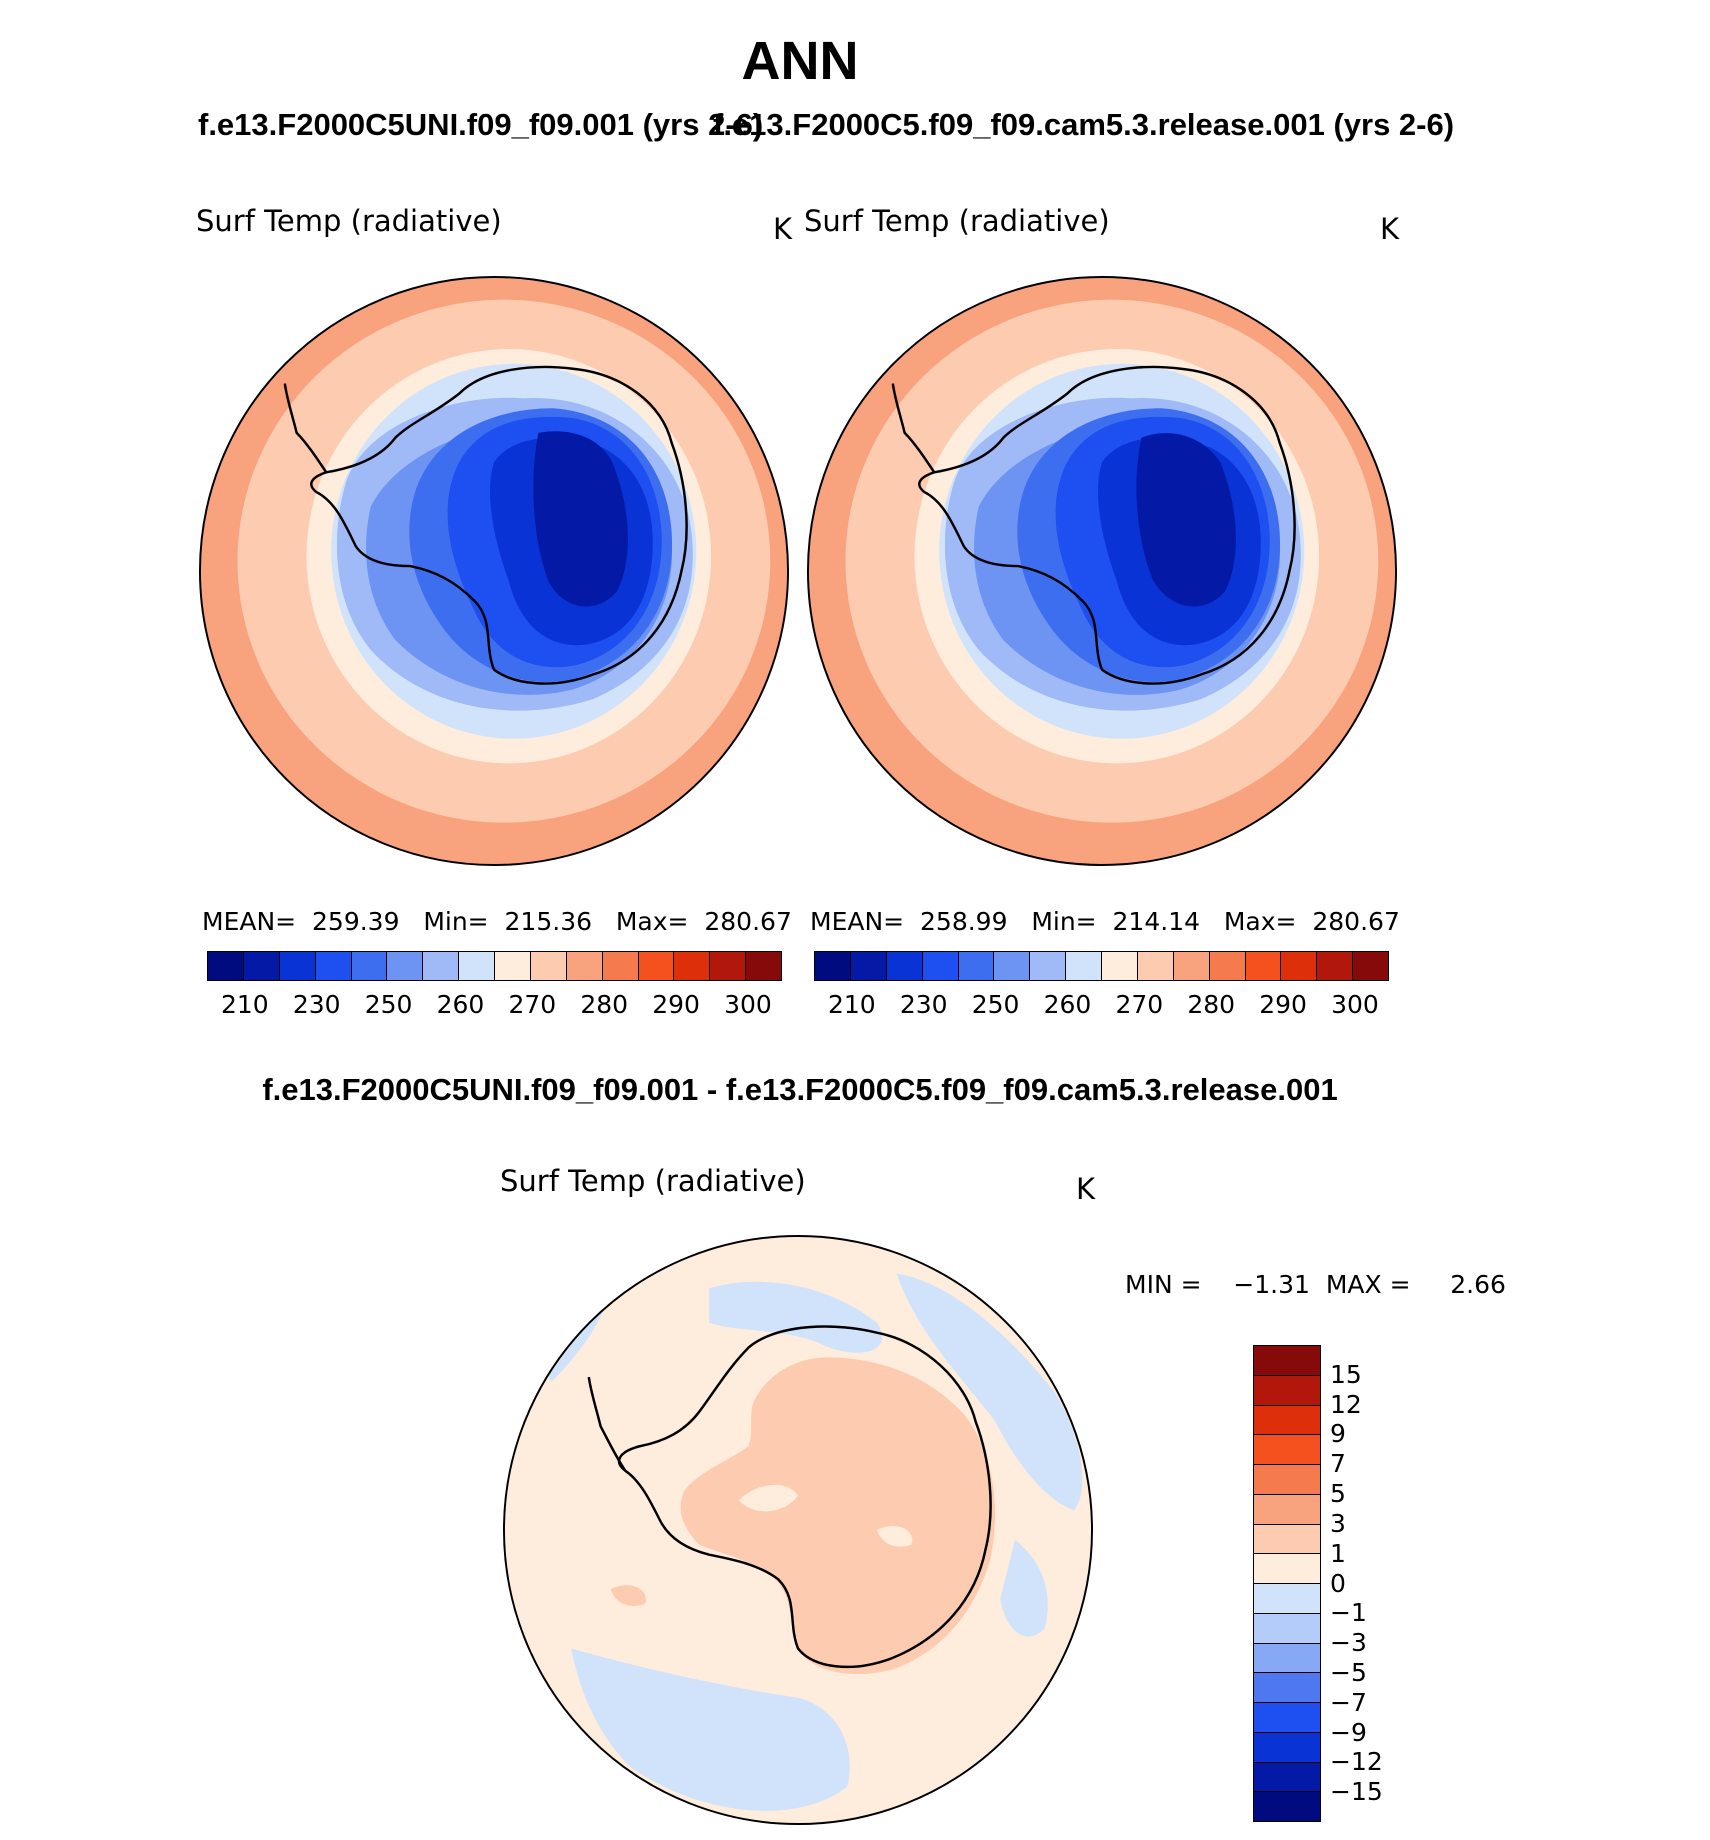  What do you see at coordinates (748, 1004) in the screenshot?
I see `left-colorbar-tick-label: 300` at bounding box center [748, 1004].